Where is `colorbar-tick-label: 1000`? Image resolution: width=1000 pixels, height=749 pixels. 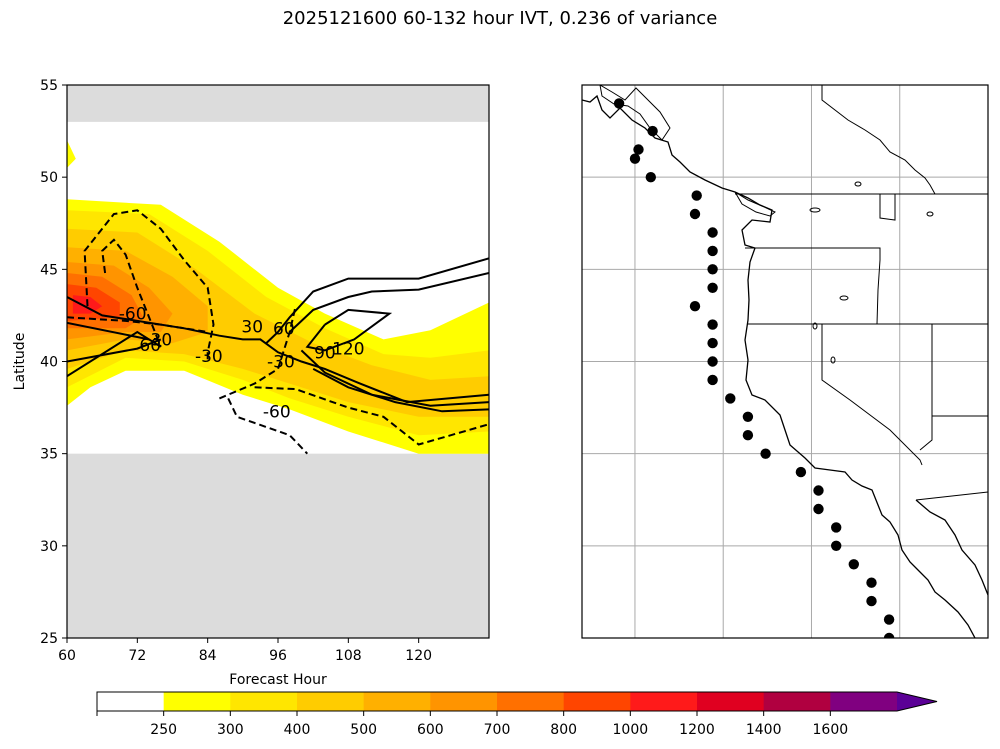 colorbar-tick-label: 1000 is located at coordinates (631, 730).